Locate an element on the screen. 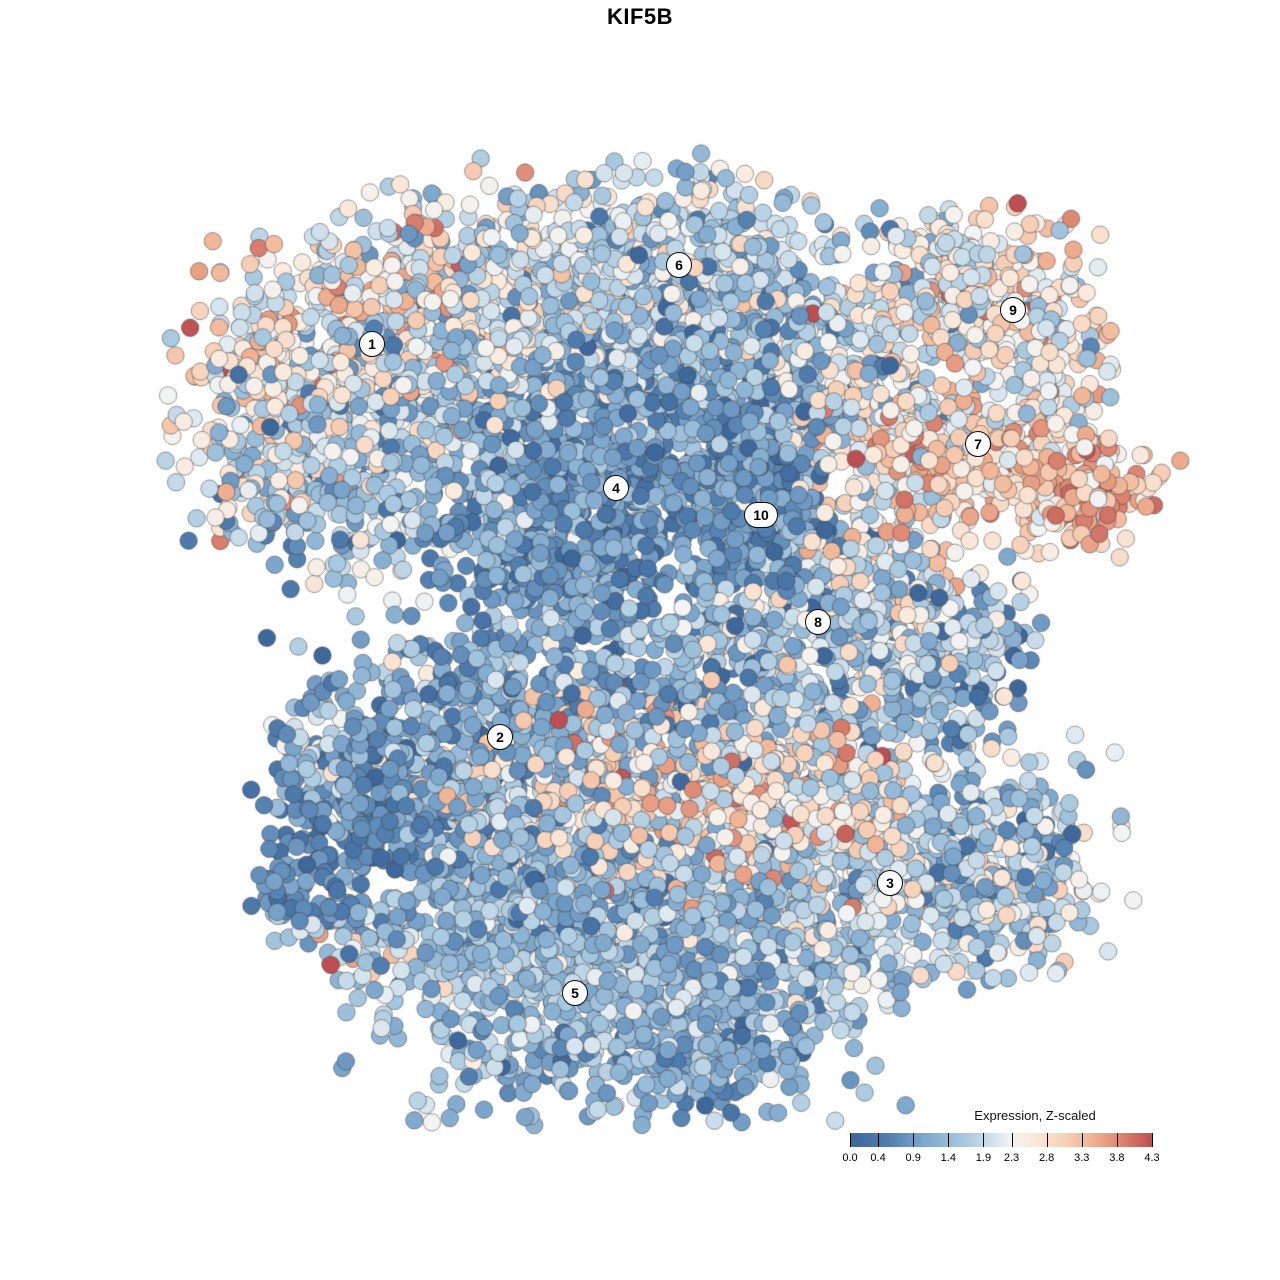 Image resolution: width=1280 pixels, height=1280 pixels. legend-tick-label: 2.8 is located at coordinates (1046, 1158).